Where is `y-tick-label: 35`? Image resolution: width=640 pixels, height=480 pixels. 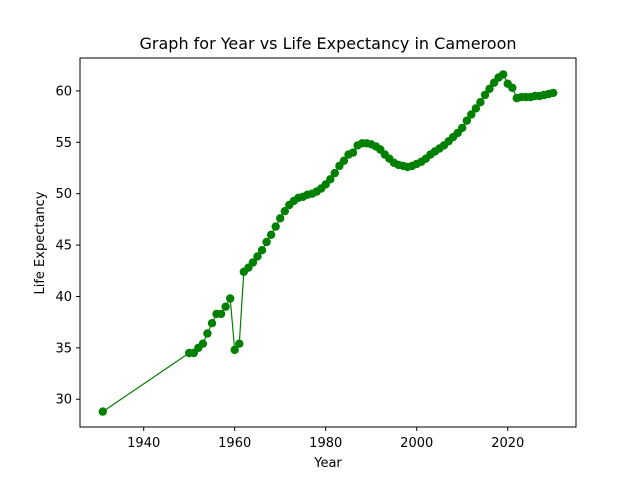
y-tick-label: 35 is located at coordinates (63, 348).